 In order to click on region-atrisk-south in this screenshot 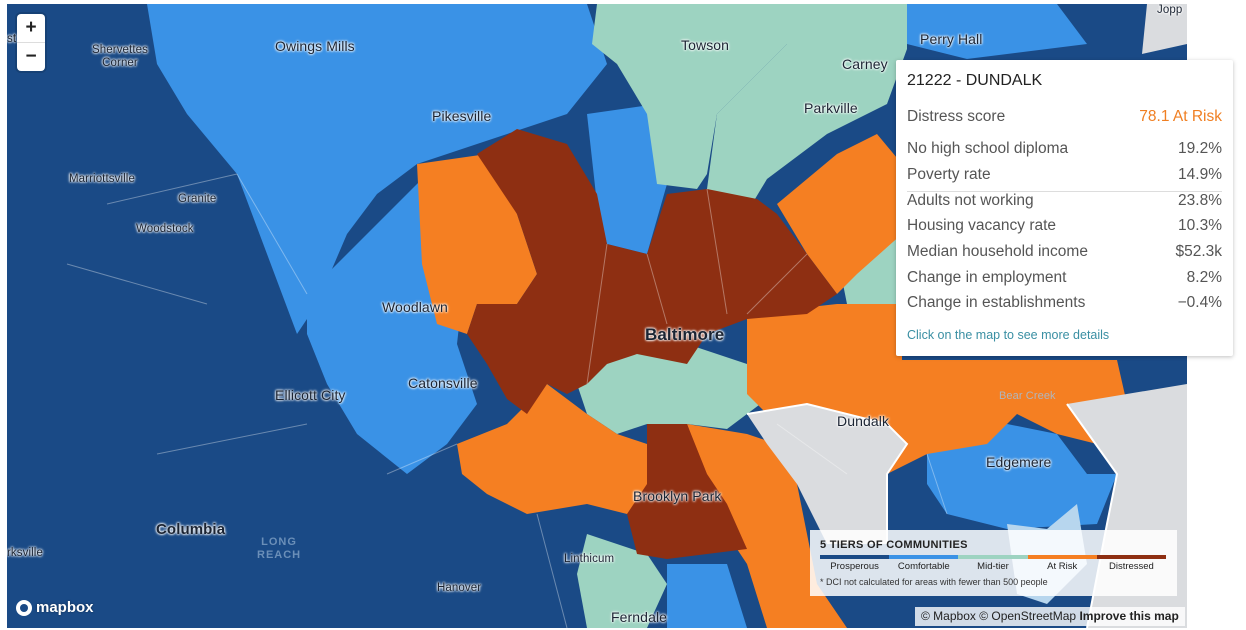, I will do `click(767, 526)`.